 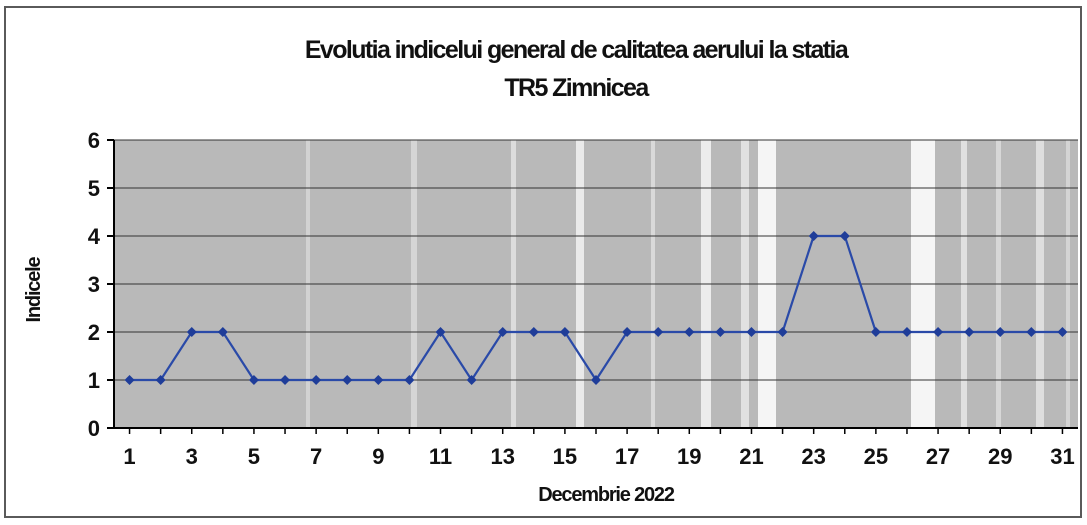 I want to click on x-tick-label: 9, so click(x=378, y=456).